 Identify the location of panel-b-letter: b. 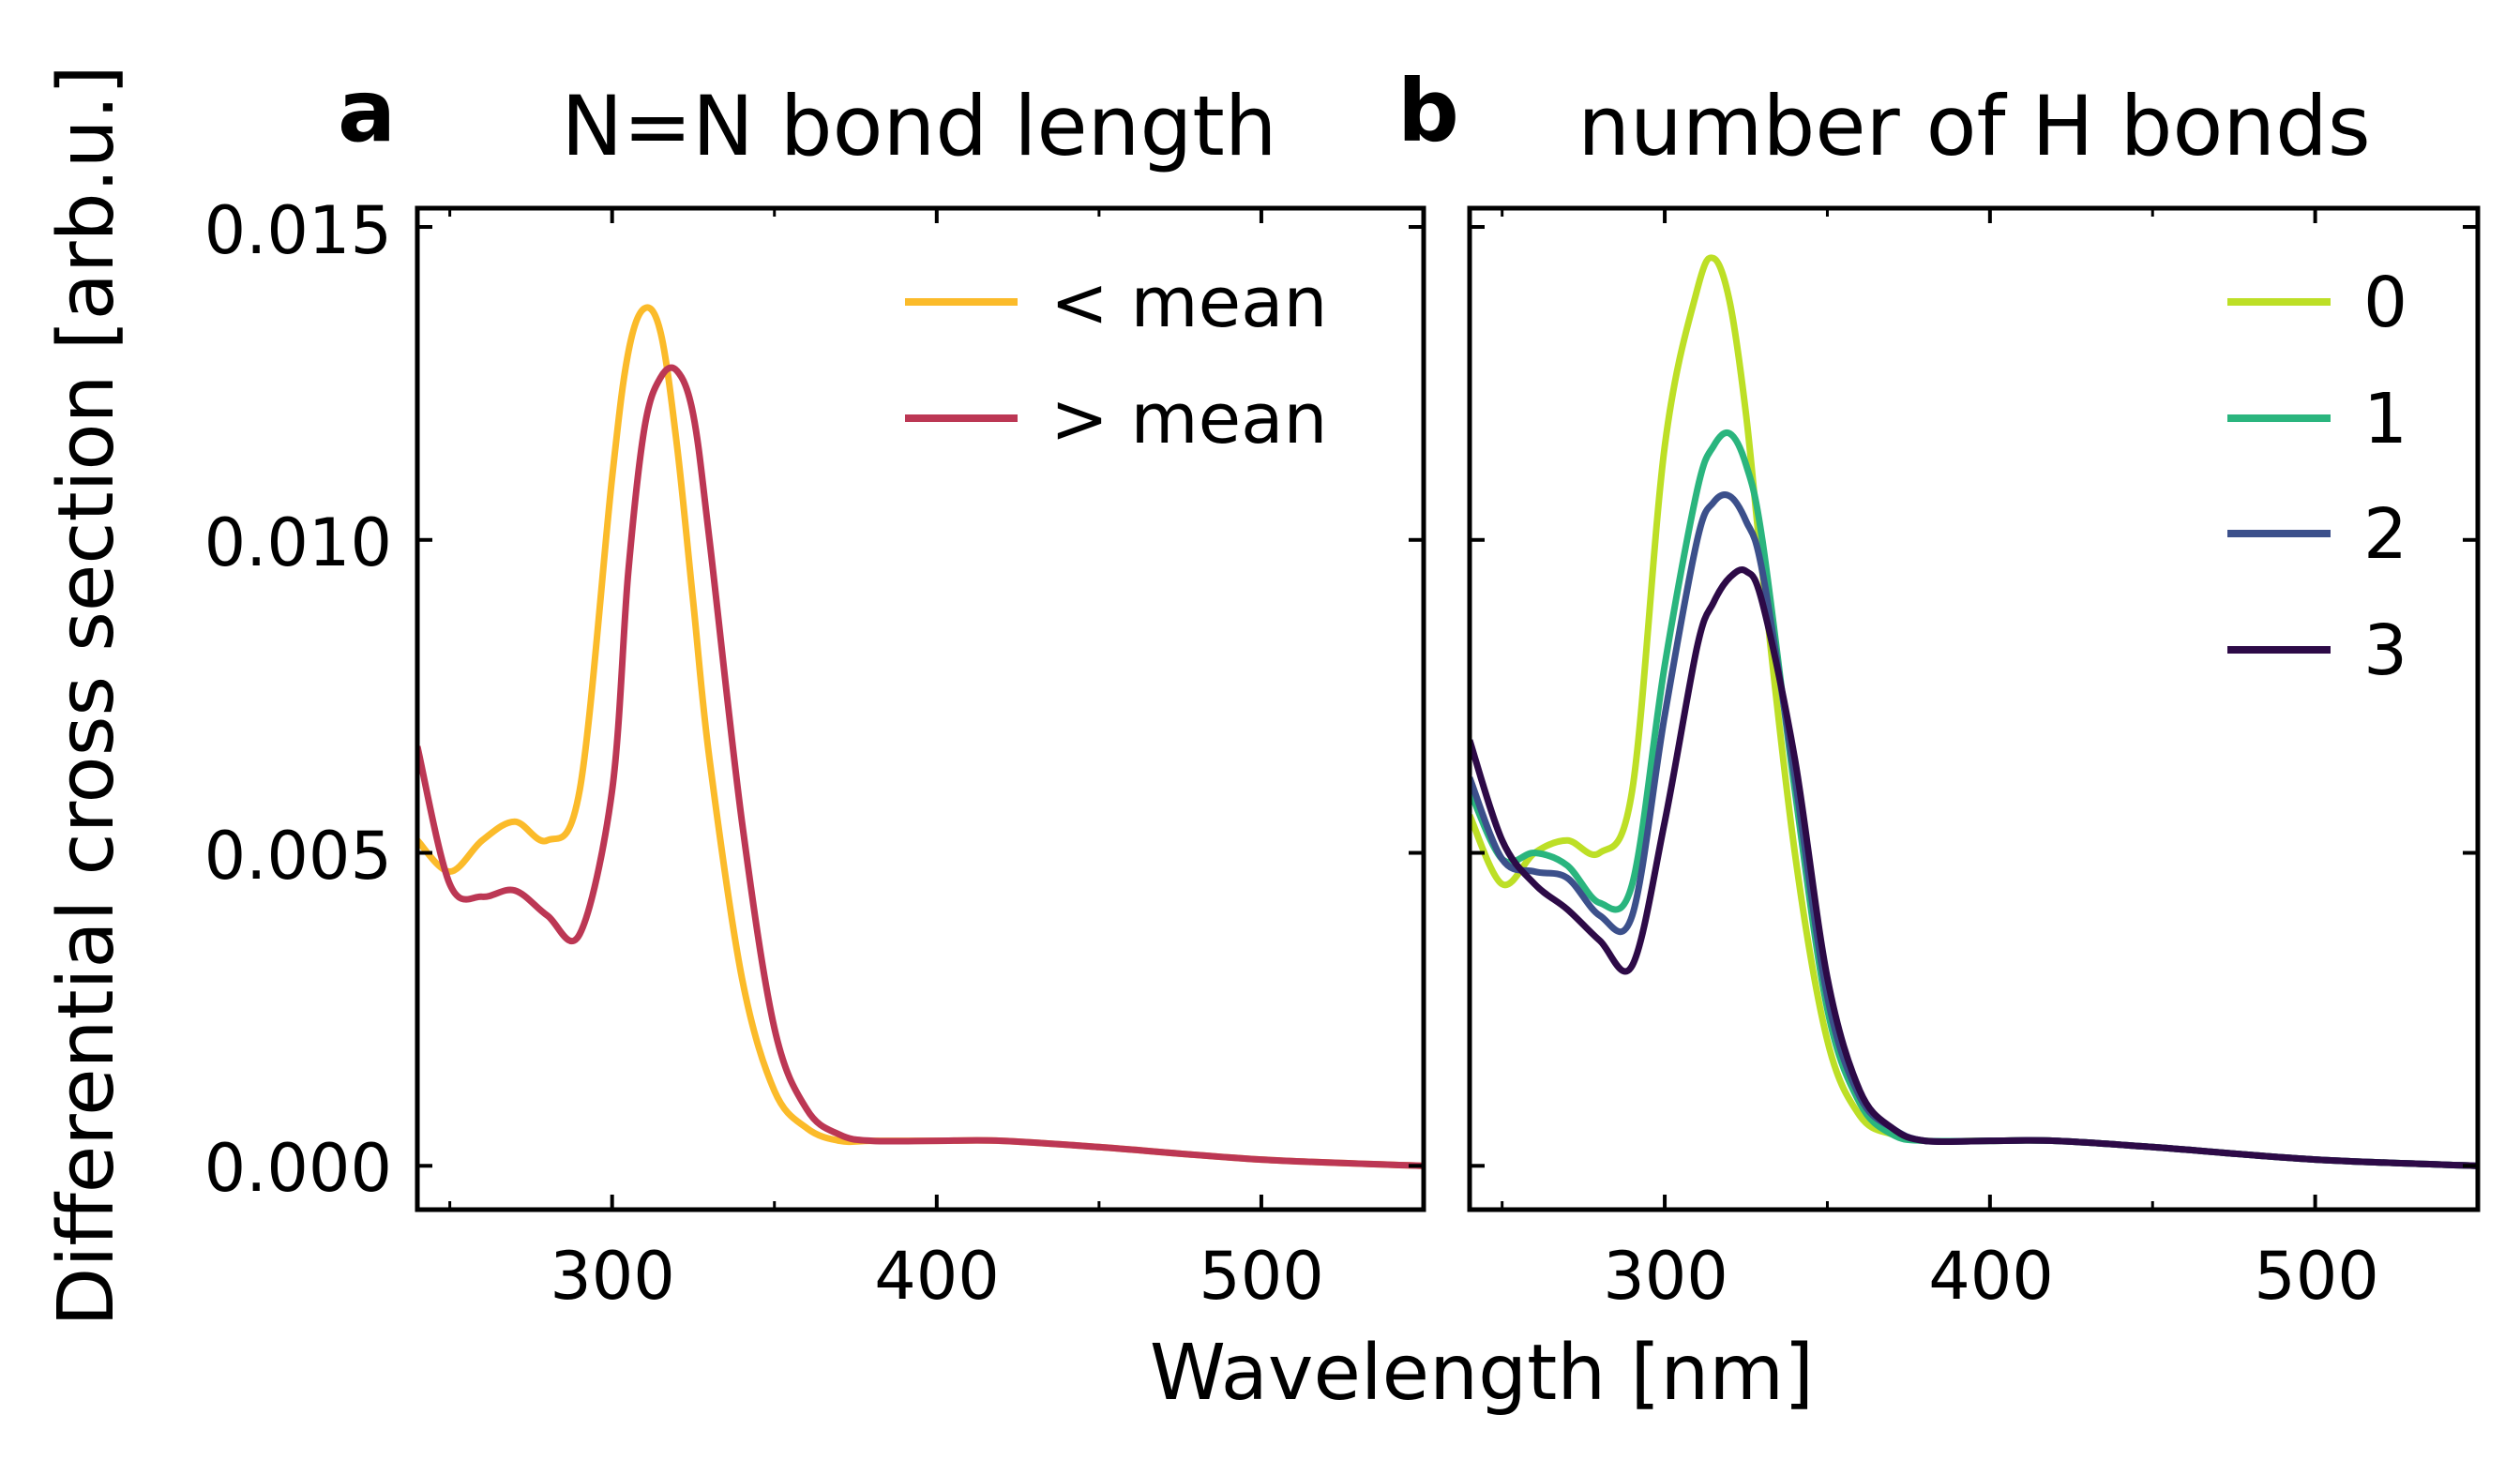
(1428, 111).